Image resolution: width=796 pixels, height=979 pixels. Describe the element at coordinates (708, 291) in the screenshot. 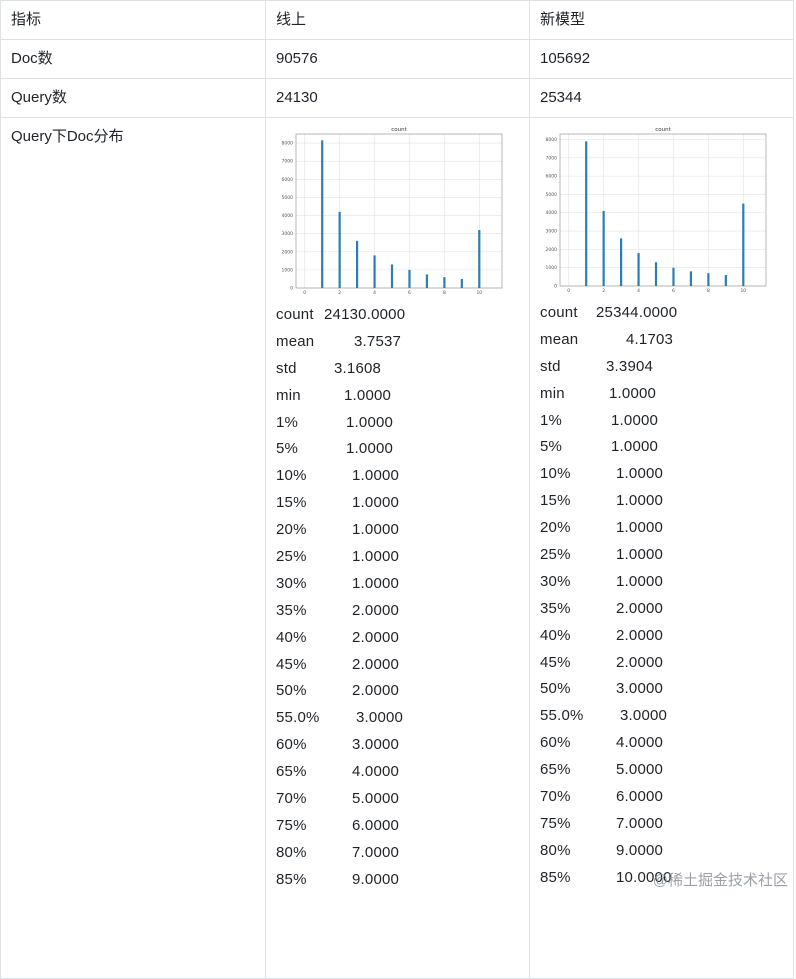

I see `x-tick-label: 8` at that location.